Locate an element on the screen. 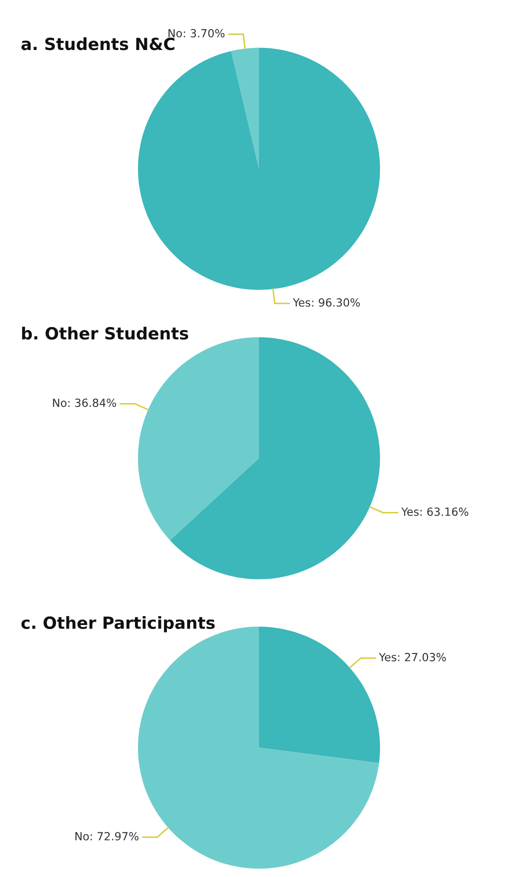 The width and height of the screenshot is (518, 877). slice-label: No: 72.97% is located at coordinates (106, 836).